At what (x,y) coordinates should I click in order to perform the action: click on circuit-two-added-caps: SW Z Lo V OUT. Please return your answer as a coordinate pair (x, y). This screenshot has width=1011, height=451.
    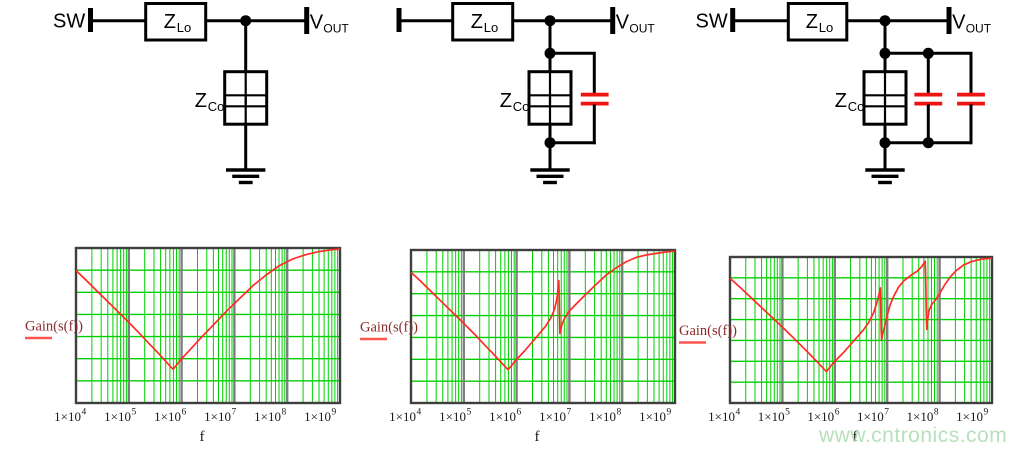
    Looking at the image, I should click on (844, 93).